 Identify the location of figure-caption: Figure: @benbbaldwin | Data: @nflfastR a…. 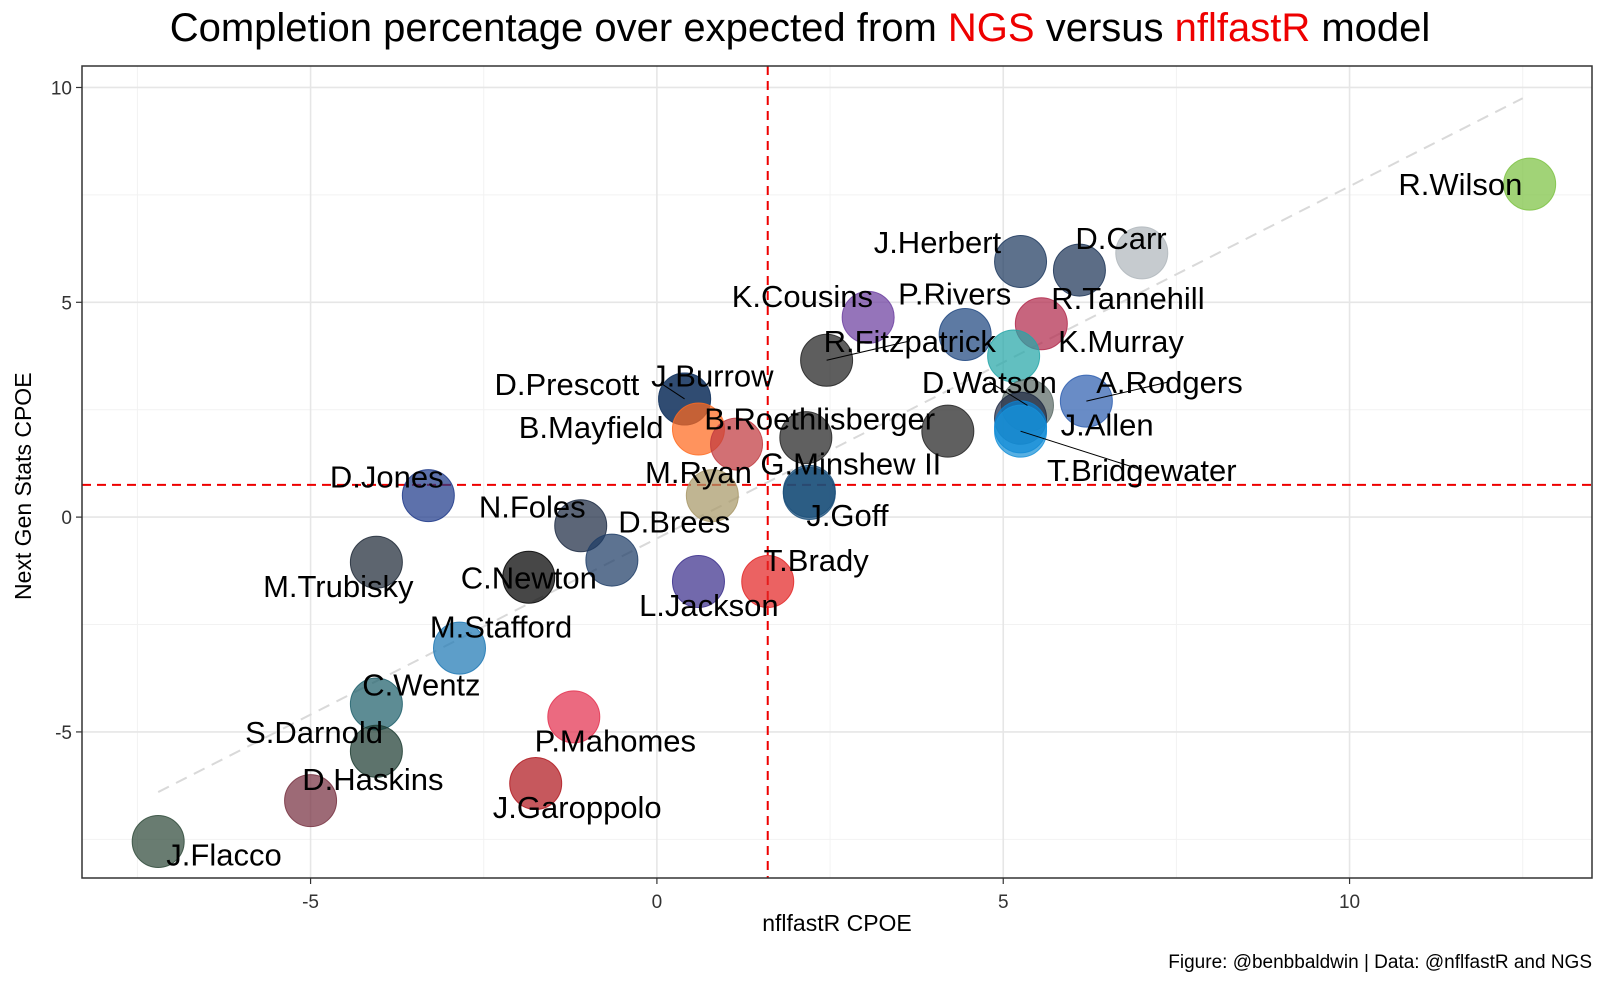
(1380, 962).